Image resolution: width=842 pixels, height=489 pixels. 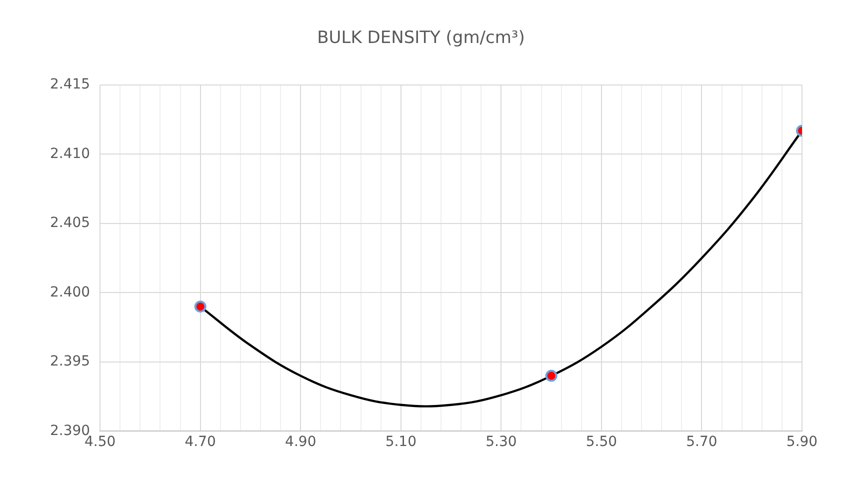 What do you see at coordinates (501, 442) in the screenshot?
I see `x-tick-label: 5.30` at bounding box center [501, 442].